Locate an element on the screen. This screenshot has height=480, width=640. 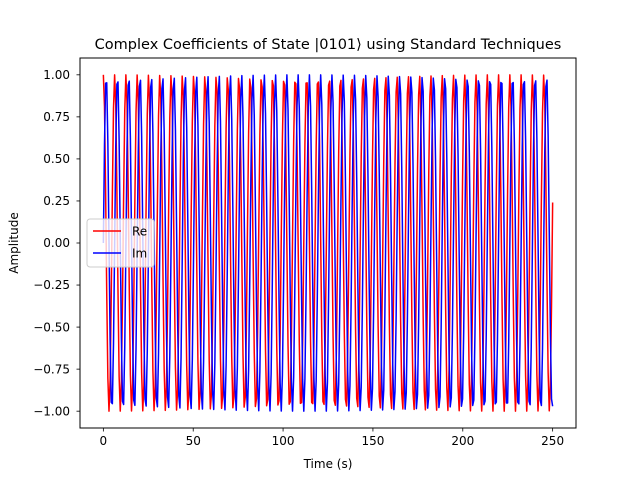
y-tick-label: −1.00 is located at coordinates (51, 411).